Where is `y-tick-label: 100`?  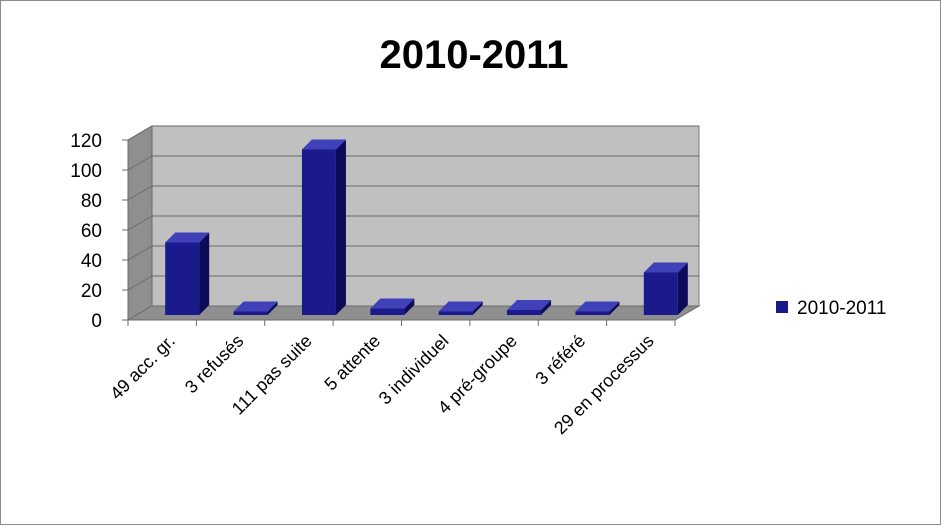 y-tick-label: 100 is located at coordinates (86, 171).